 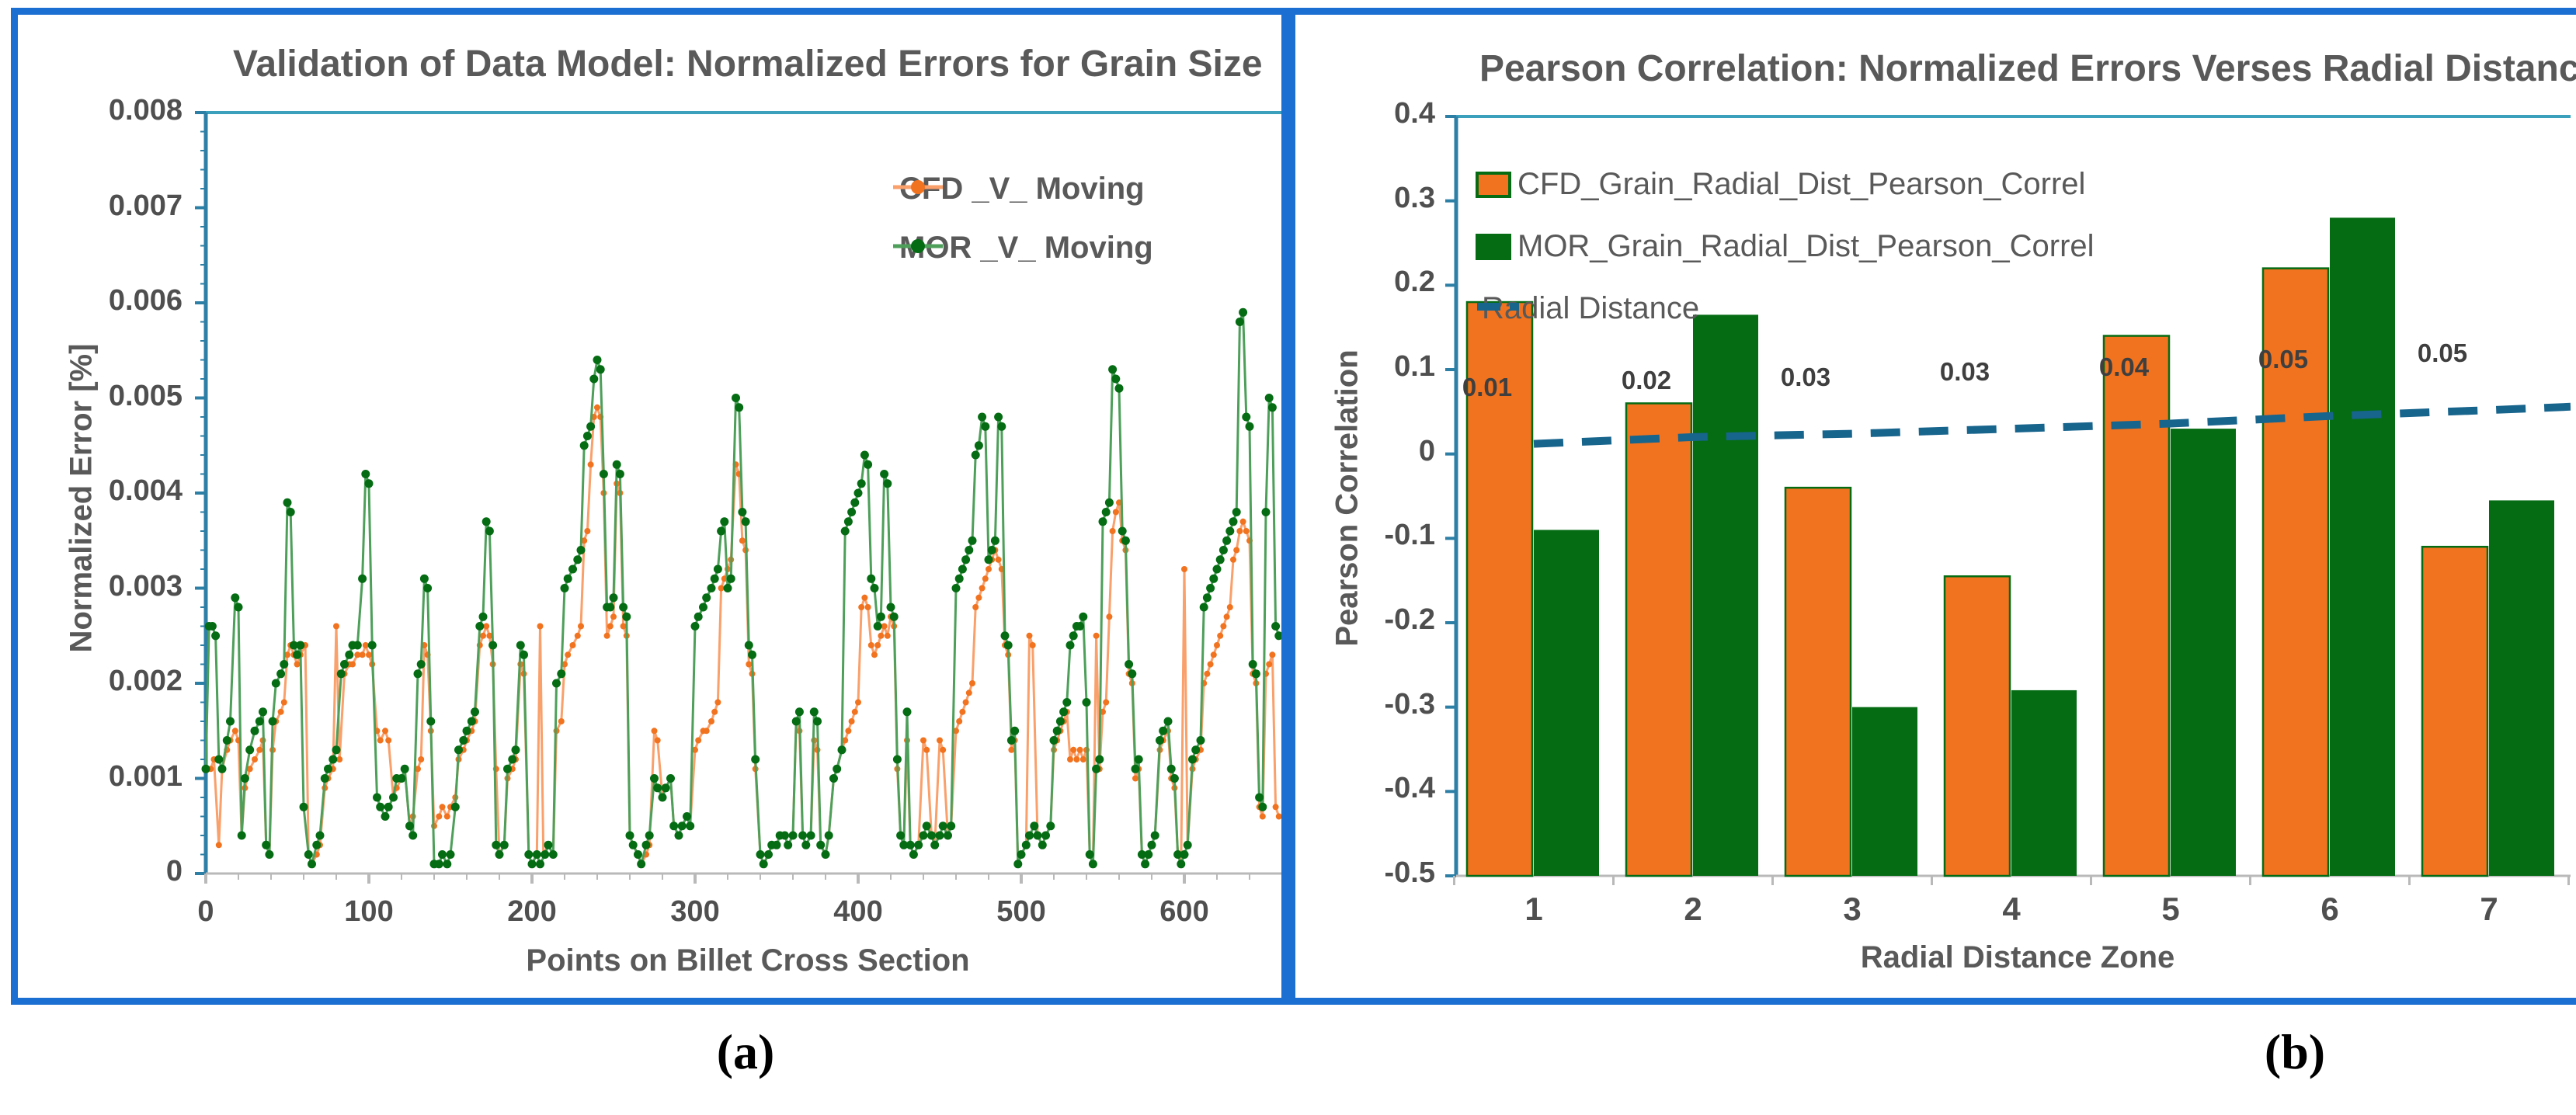 What do you see at coordinates (1414, 198) in the screenshot?
I see `right-y-tick-label: 0.3` at bounding box center [1414, 198].